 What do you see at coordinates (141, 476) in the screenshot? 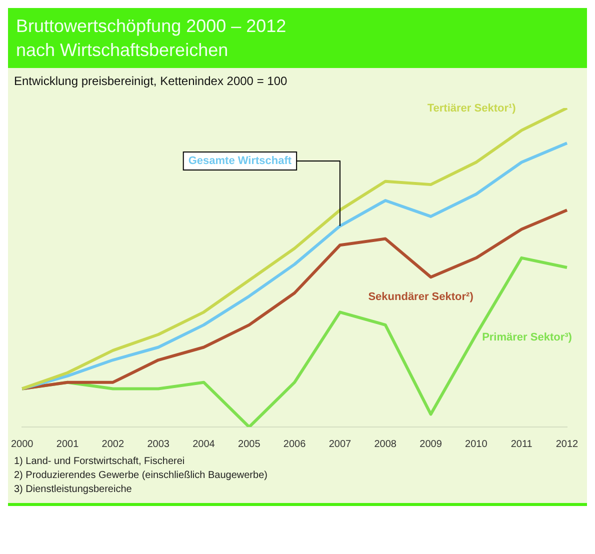
I see `text: 2) Produzierendes Gewerbe (einschließlich Baugewerbe)` at bounding box center [141, 476].